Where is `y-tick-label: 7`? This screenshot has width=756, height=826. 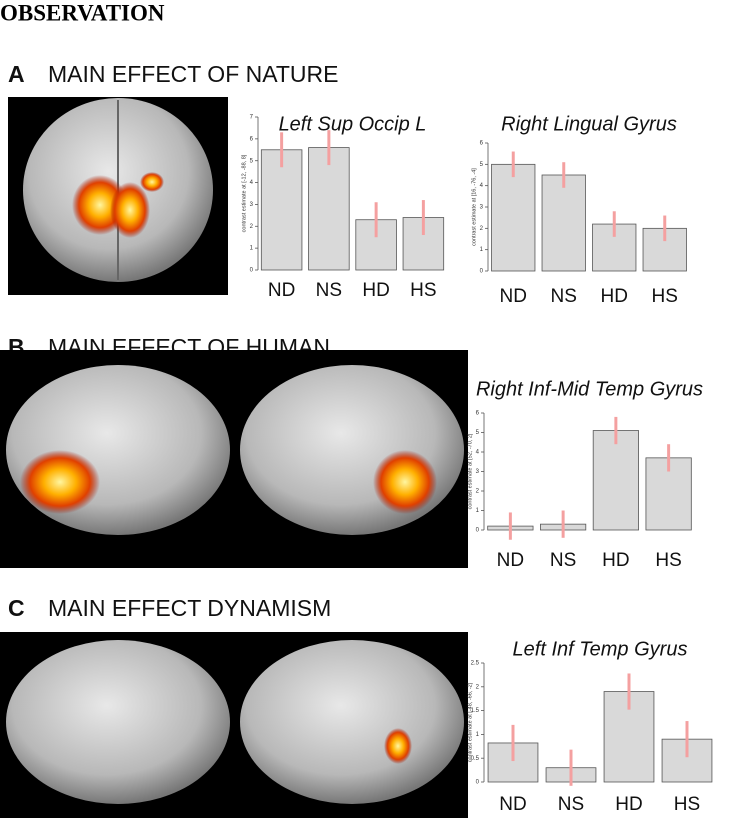
y-tick-label: 7 is located at coordinates (252, 118).